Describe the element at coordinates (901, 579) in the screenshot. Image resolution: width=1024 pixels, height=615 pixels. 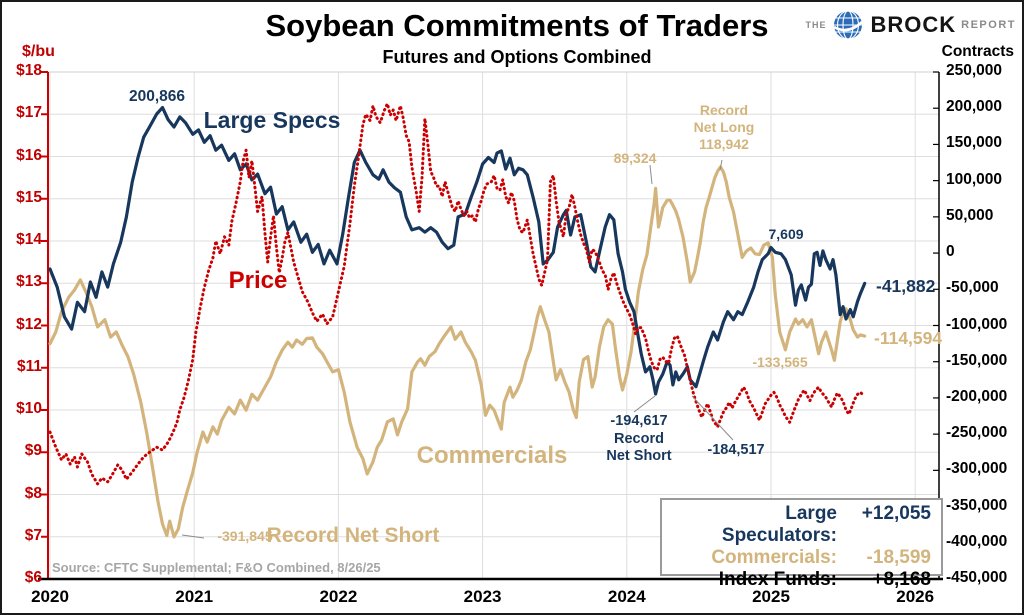
I see `legend-value: +8,168` at that location.